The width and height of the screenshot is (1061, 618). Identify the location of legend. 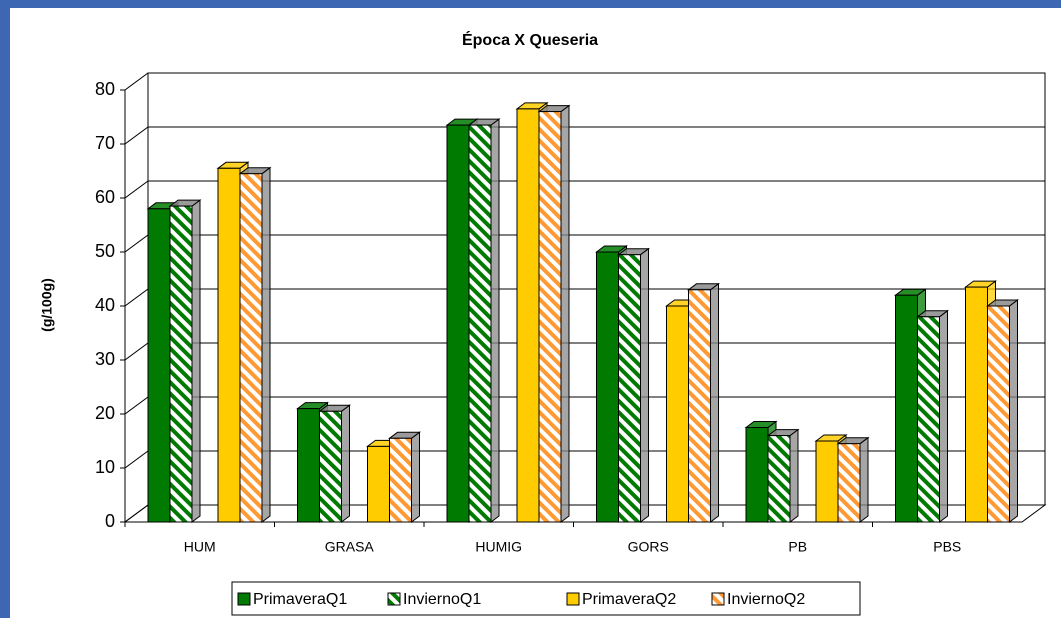
(546, 598).